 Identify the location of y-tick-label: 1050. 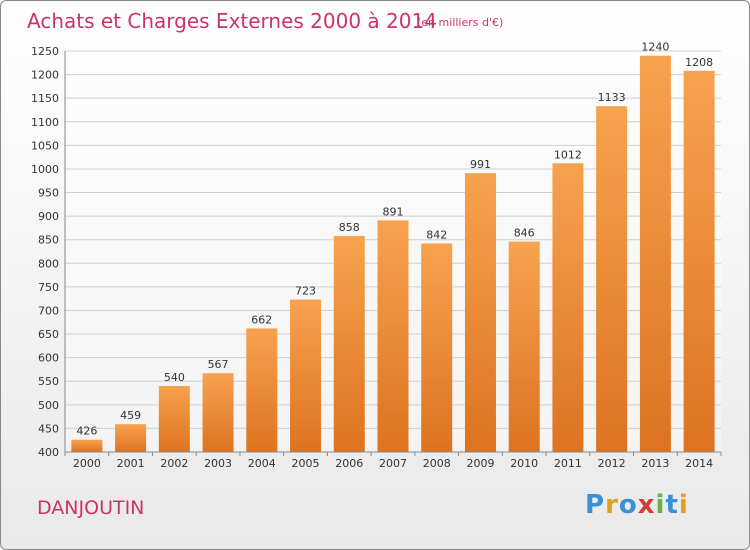
(45, 145).